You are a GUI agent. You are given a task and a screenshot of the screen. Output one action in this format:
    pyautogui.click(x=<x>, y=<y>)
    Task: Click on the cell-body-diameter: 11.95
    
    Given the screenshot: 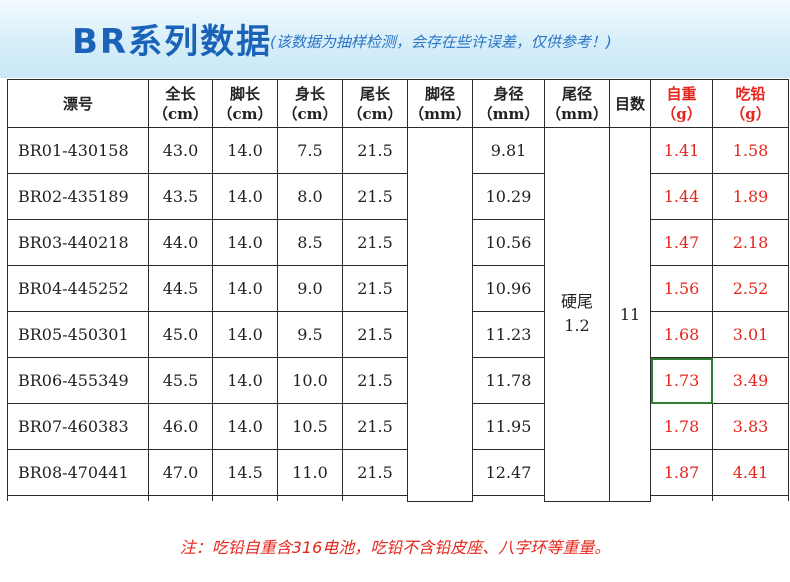 What is the action you would take?
    pyautogui.click(x=508, y=426)
    